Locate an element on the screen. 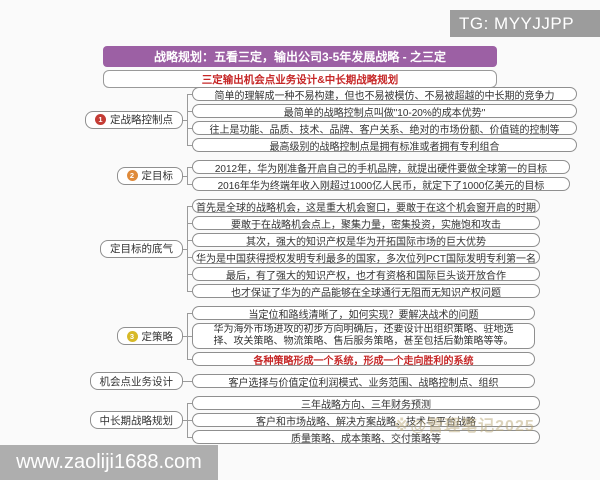 The height and width of the screenshot is (480, 600). node-box: 最后，有了强大的知识产权，也才有资格和国际巨头谈开放合作 is located at coordinates (366, 274).